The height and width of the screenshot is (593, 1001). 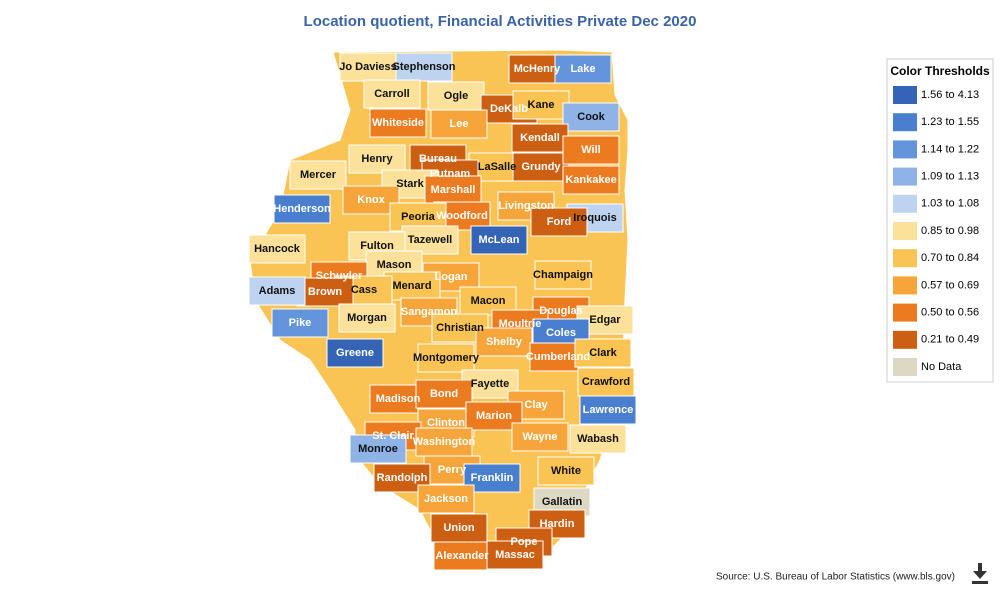 I want to click on county-label: Menard, so click(x=411, y=286).